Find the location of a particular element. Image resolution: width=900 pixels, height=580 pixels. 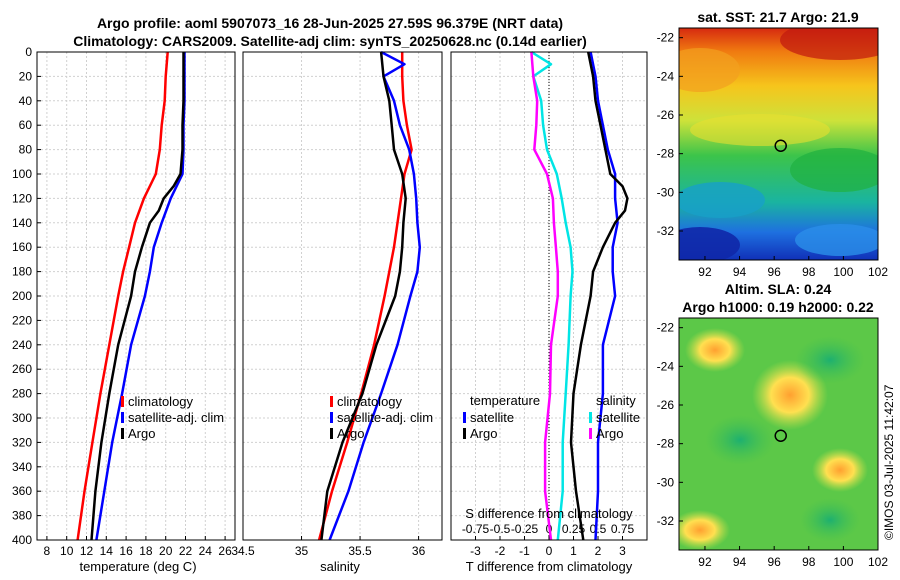

sla-map-frame is located at coordinates (778, 434).